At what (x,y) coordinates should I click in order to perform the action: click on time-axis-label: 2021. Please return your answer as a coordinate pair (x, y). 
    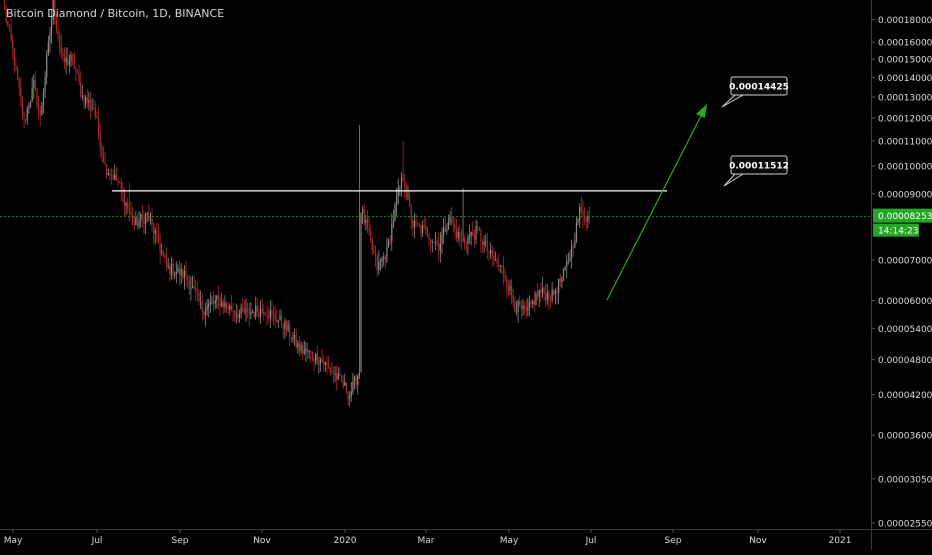
    Looking at the image, I should click on (840, 541).